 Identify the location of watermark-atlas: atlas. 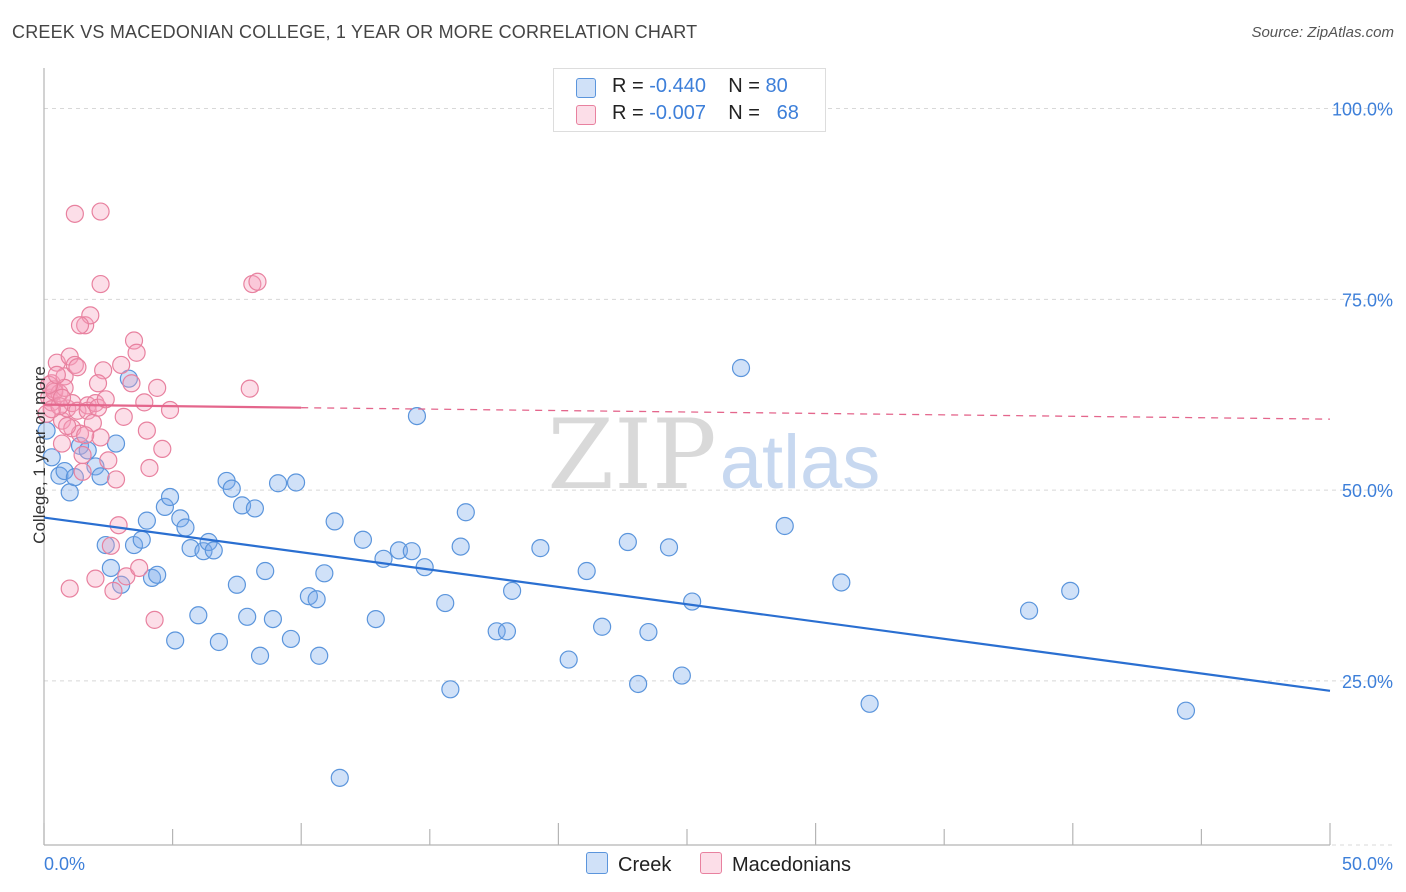
(800, 462).